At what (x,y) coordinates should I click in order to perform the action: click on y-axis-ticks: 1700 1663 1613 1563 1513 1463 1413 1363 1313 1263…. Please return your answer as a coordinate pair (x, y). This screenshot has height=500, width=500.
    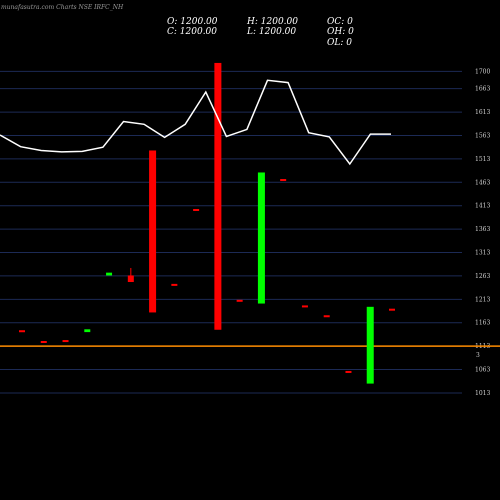
    Looking at the image, I should click on (482, 232).